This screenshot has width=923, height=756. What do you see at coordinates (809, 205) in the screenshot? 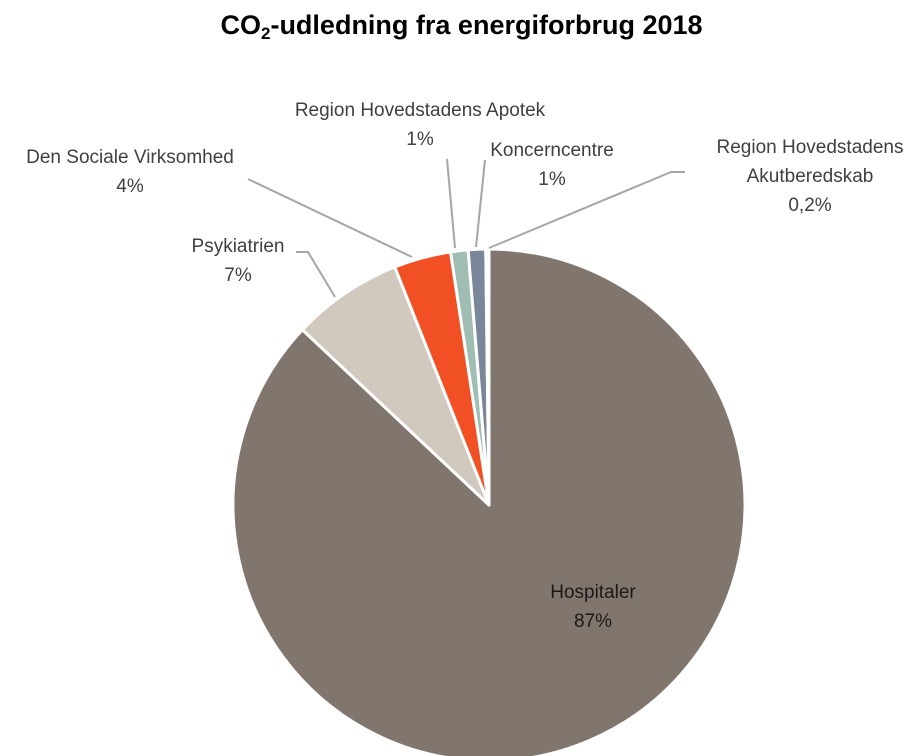
I see `slice-value-label: 0,2%` at bounding box center [809, 205].